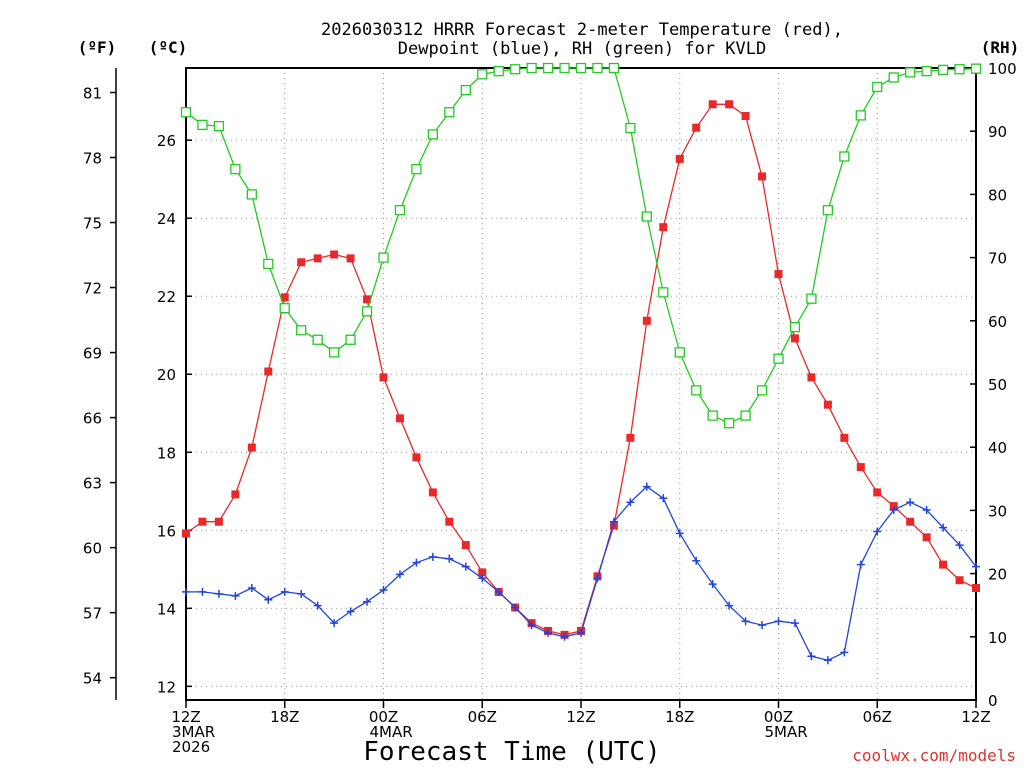  What do you see at coordinates (997, 638) in the screenshot?
I see `rh-tick-label: 10` at bounding box center [997, 638].